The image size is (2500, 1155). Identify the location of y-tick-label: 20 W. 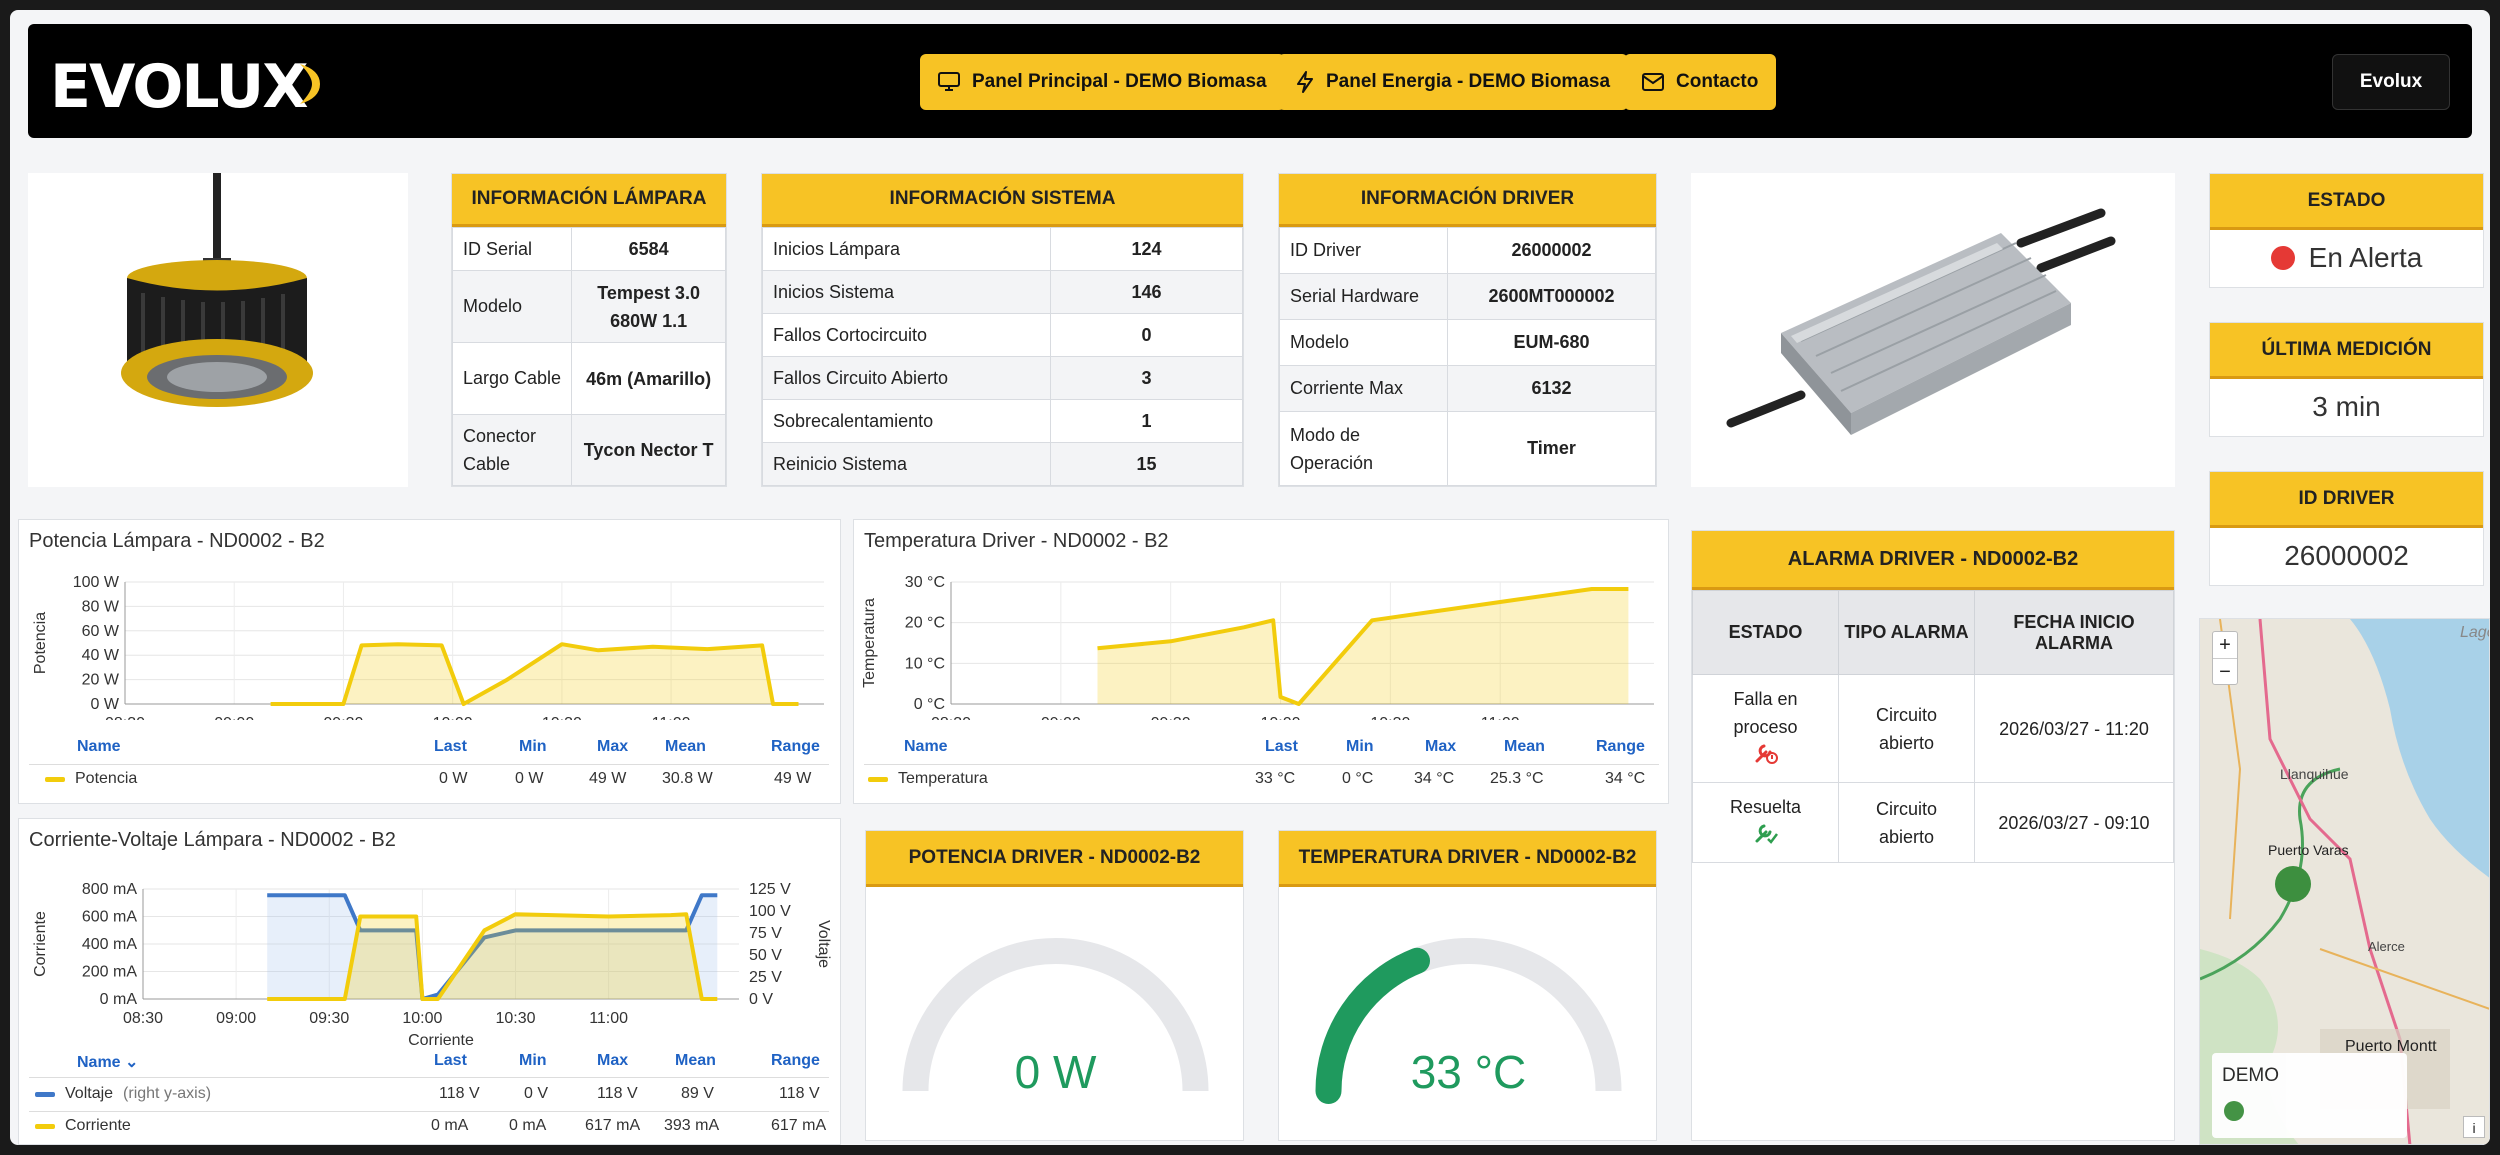
(101, 680).